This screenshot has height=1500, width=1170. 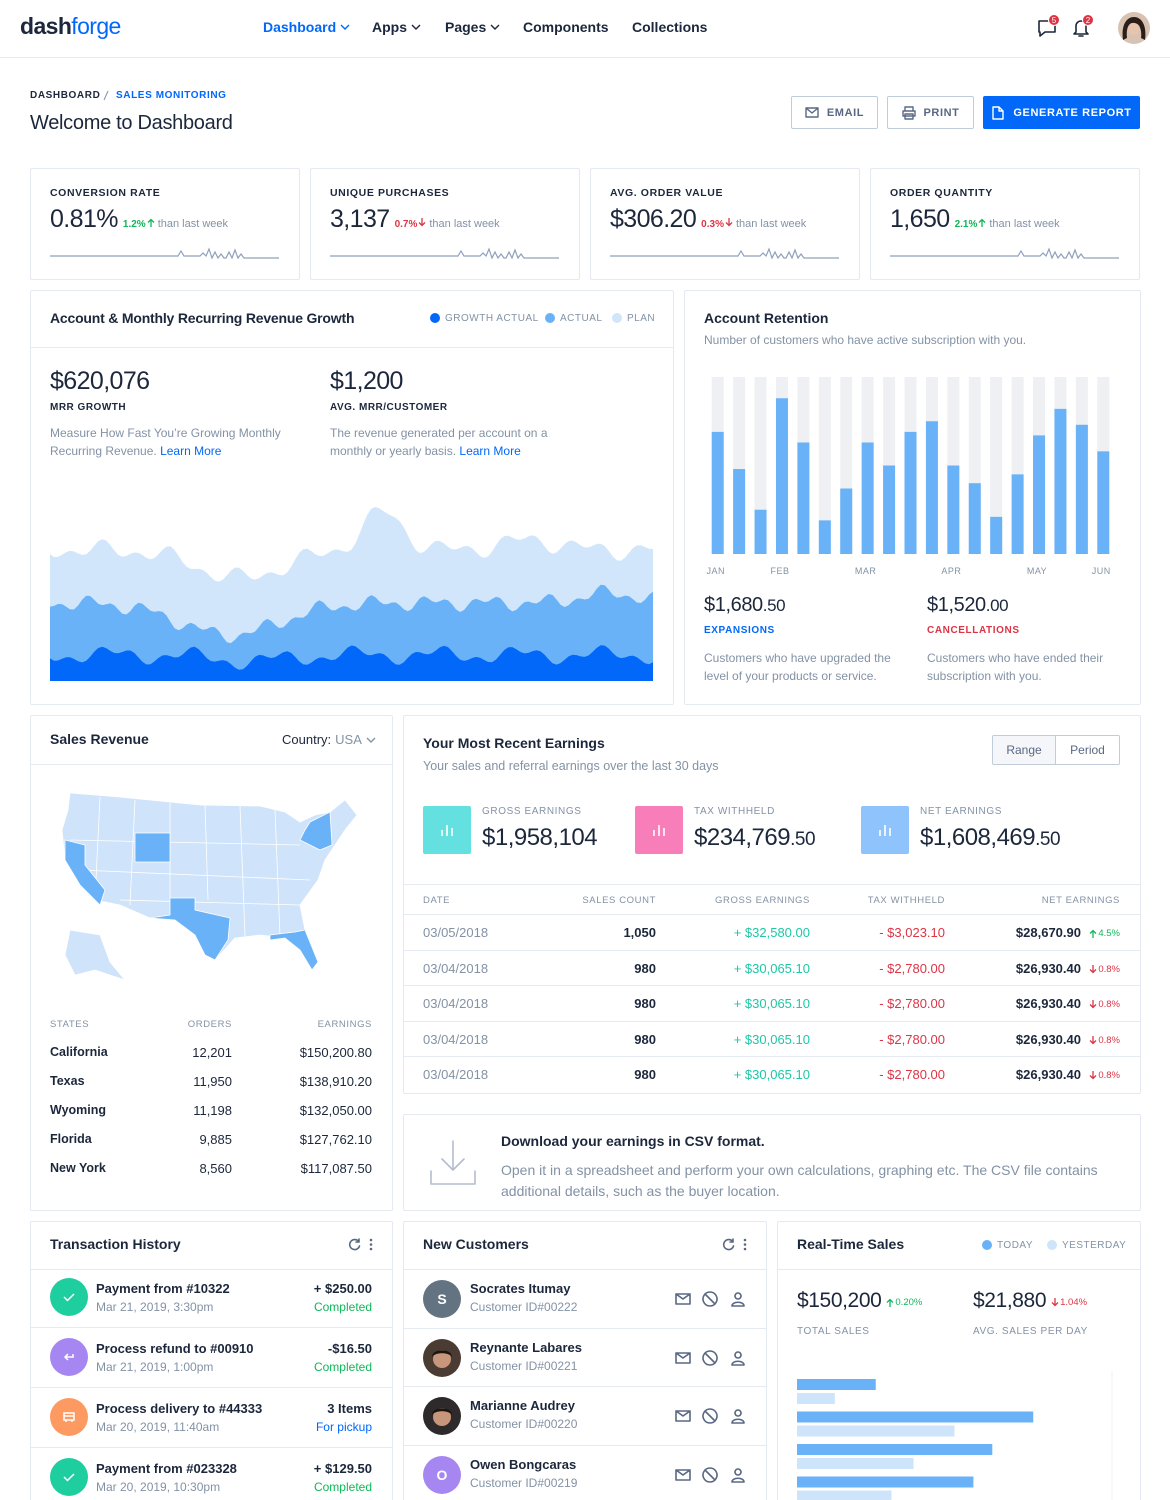 I want to click on country-filter: Country: USA, so click(x=329, y=739).